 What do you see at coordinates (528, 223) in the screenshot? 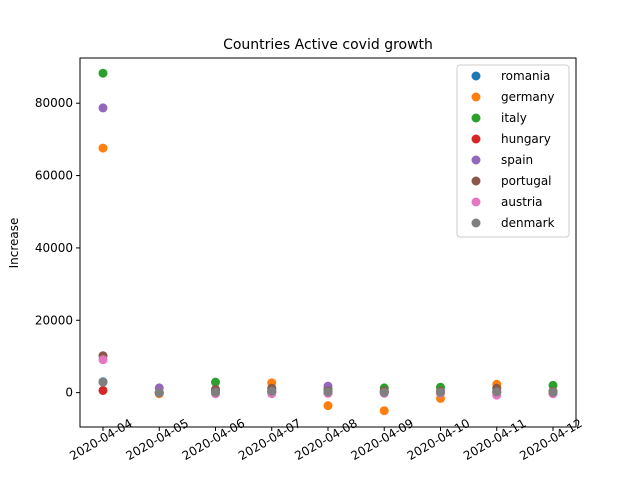
I see `legend-label: denmark` at bounding box center [528, 223].